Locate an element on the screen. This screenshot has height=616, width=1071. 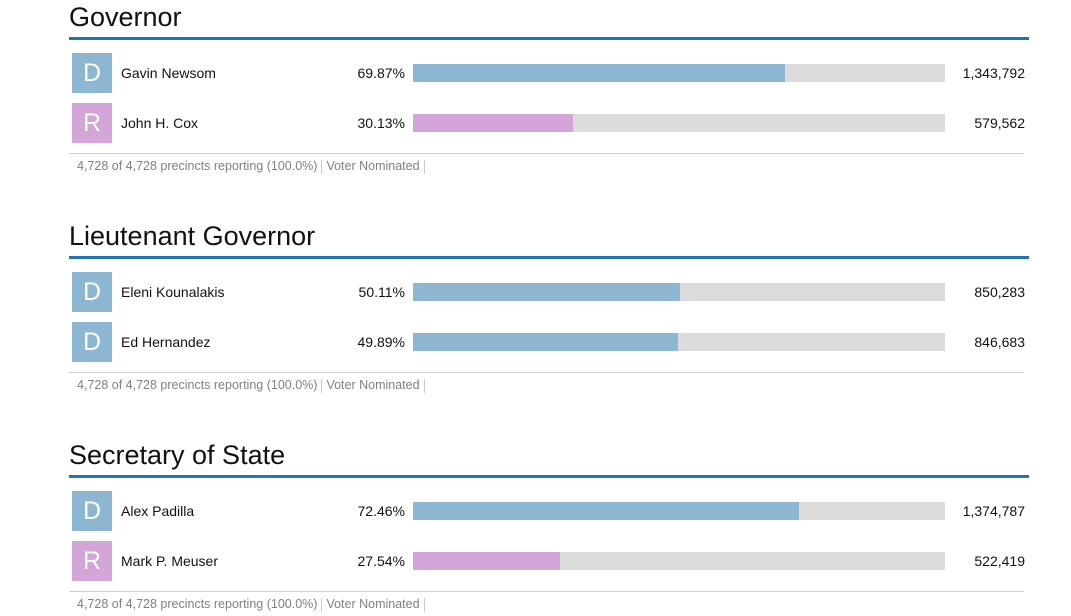
candidate-name: Mark P. Meuser is located at coordinates (169, 561).